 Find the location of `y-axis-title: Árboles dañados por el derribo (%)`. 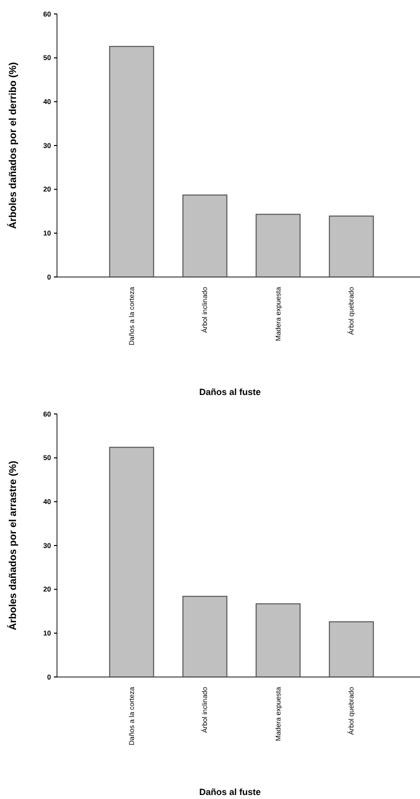

y-axis-title: Árboles dañados por el derribo (%) is located at coordinates (13, 145).